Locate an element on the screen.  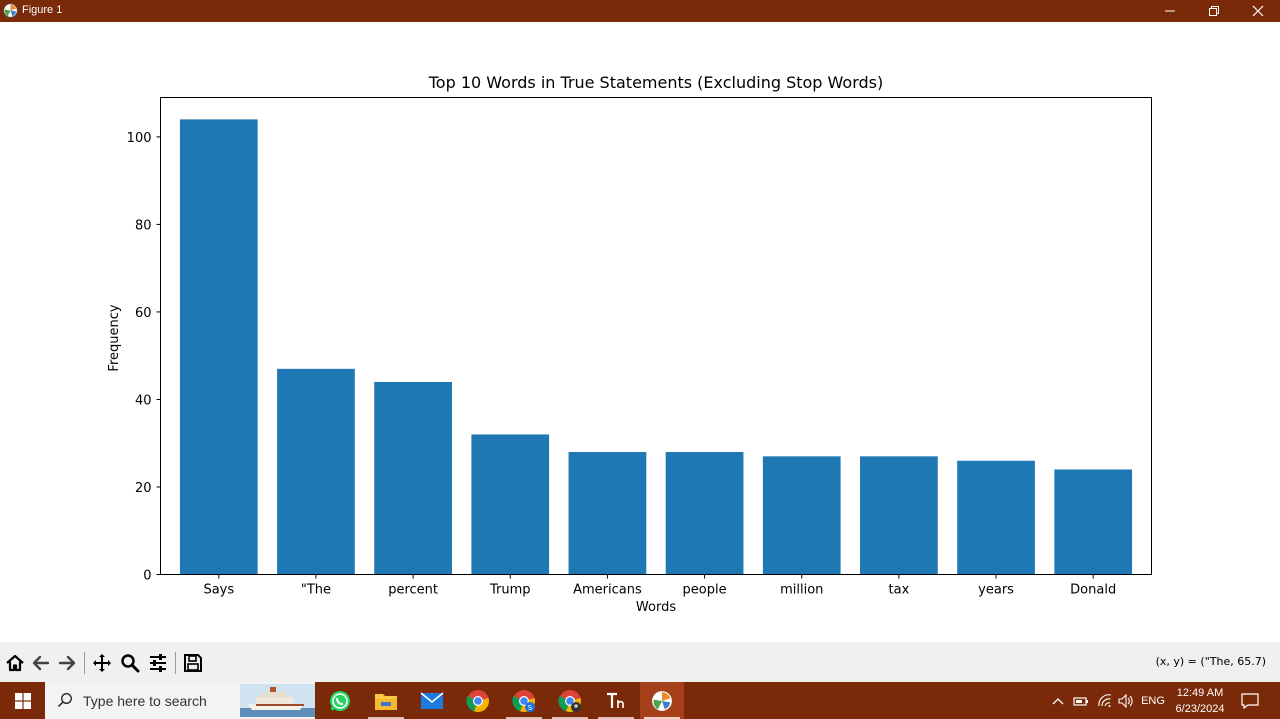
pan-icon is located at coordinates (102, 663).